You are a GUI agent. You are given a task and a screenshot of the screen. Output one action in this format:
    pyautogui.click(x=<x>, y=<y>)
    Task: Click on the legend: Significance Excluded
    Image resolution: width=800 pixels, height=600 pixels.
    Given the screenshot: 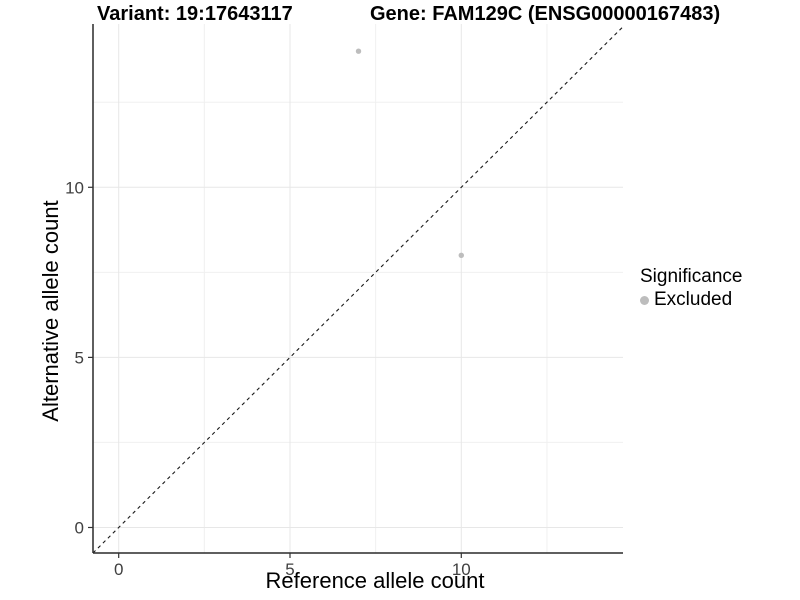 What is the action you would take?
    pyautogui.click(x=691, y=288)
    